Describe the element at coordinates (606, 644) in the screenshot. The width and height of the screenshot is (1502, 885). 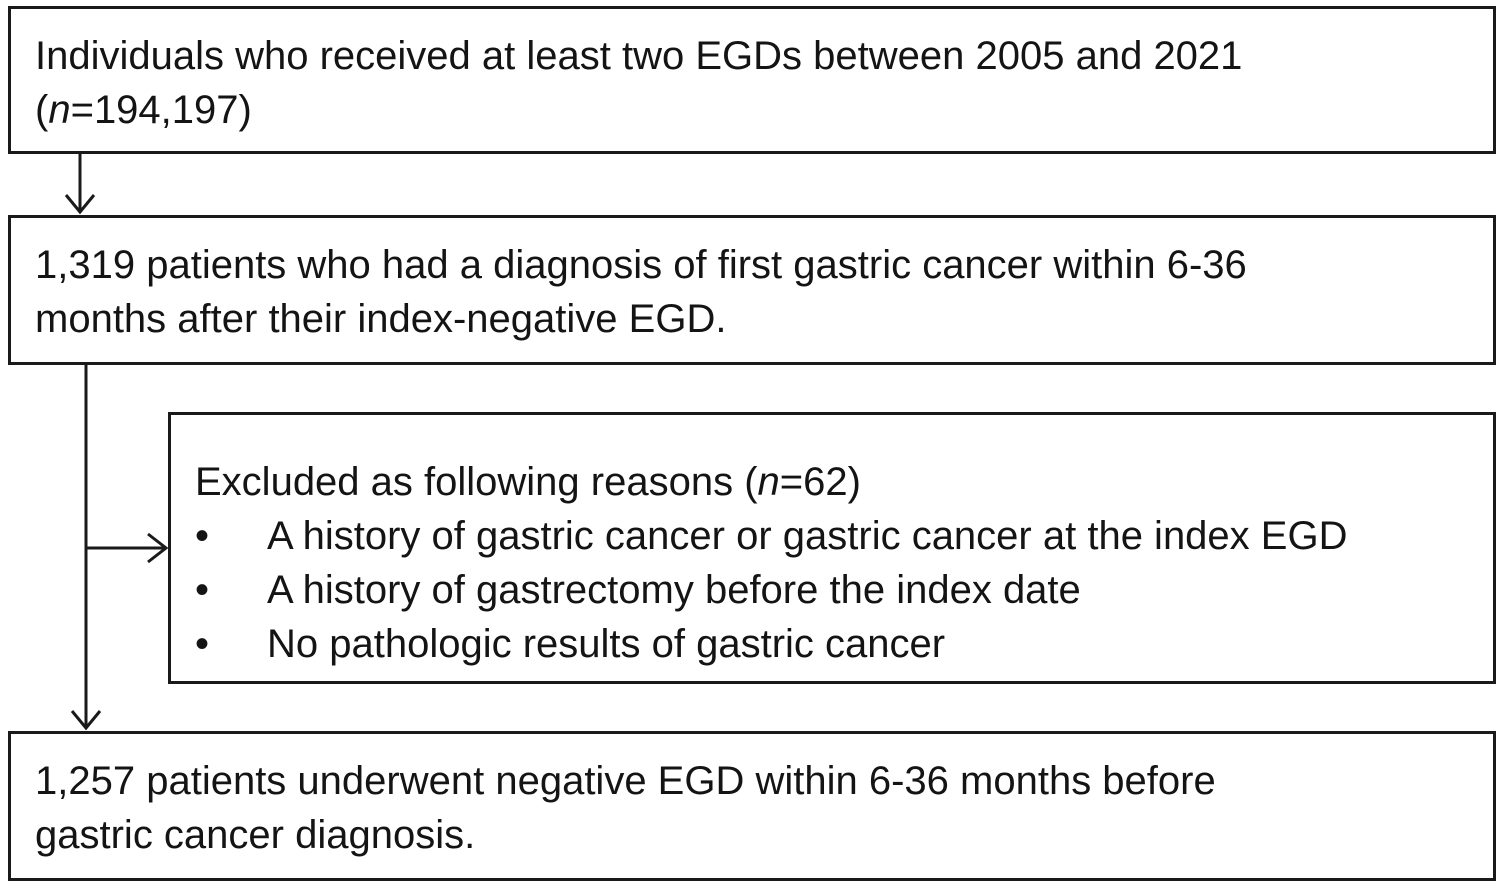
I see `exclusion-reason-text: No pathologic results of gastric cancer` at that location.